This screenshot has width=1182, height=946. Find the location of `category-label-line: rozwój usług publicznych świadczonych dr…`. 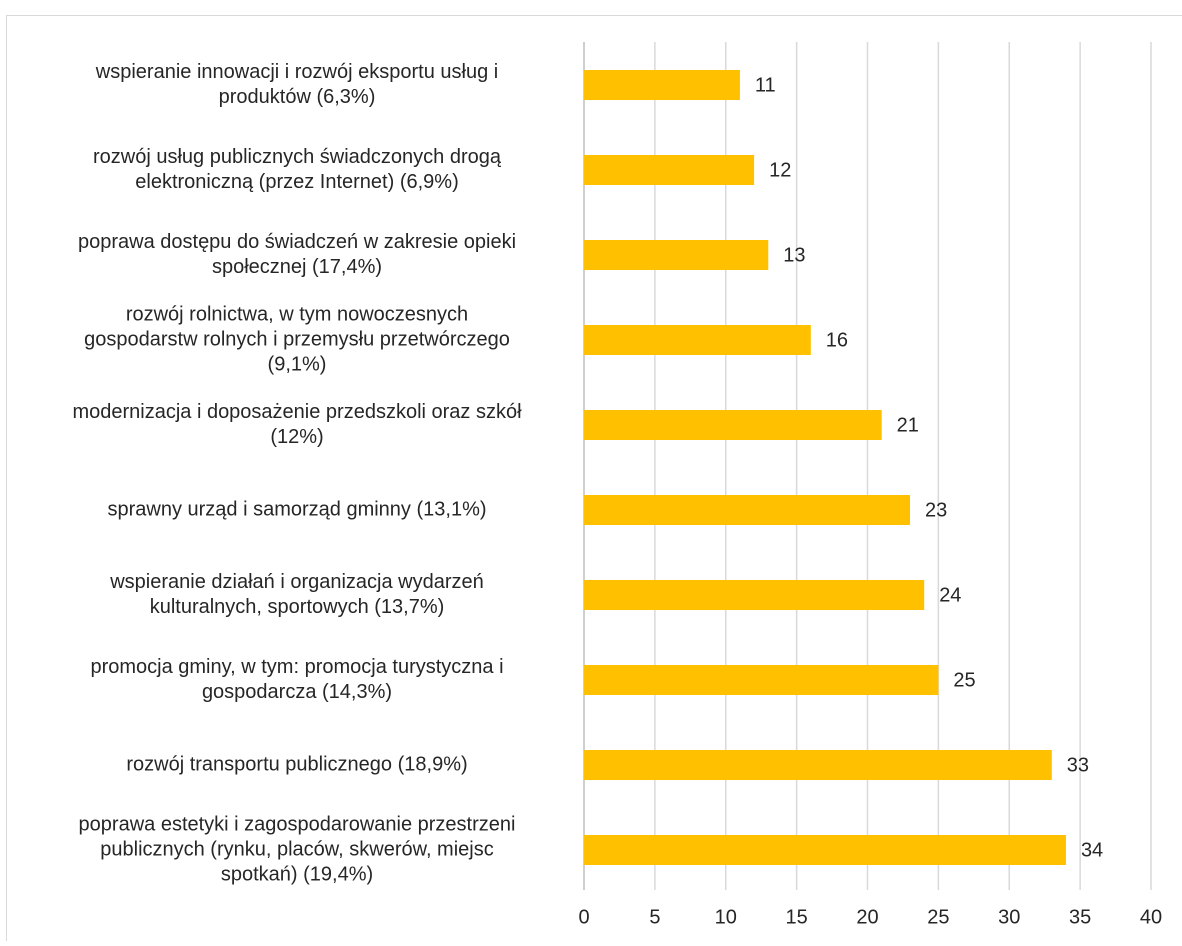

category-label-line: rozwój usług publicznych świadczonych dr… is located at coordinates (297, 157).